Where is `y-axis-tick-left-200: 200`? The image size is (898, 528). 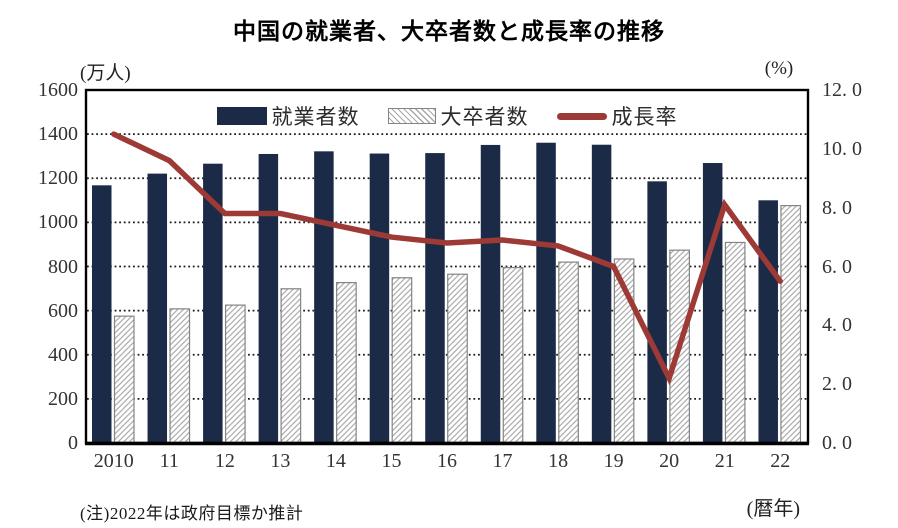
y-axis-tick-left-200: 200 is located at coordinates (63, 398).